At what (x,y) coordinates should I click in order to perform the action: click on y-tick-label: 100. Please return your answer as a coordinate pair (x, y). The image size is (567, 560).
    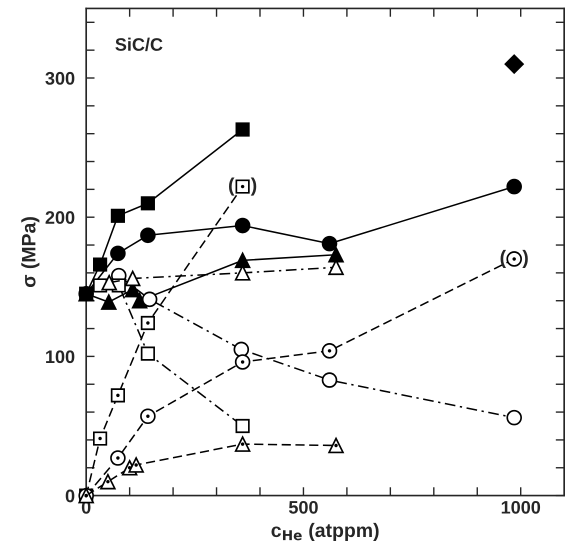
    Looking at the image, I should click on (60, 357).